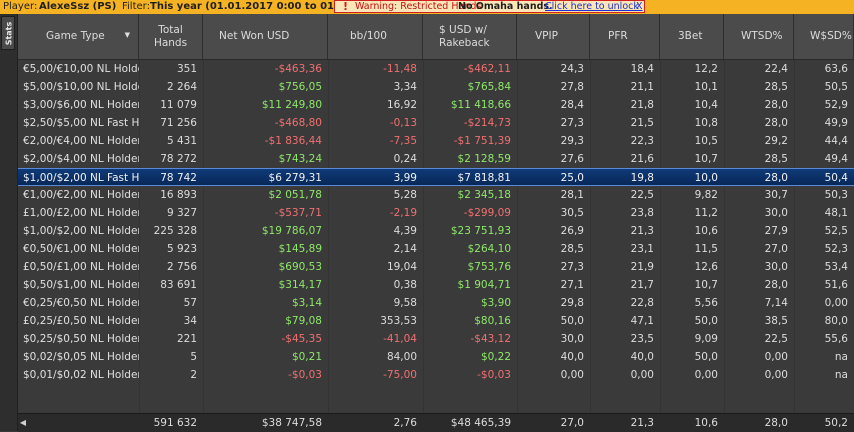 Image resolution: width=854 pixels, height=432 pixels. Describe the element at coordinates (300, 159) in the screenshot. I see `cell-net: $743,24` at that location.